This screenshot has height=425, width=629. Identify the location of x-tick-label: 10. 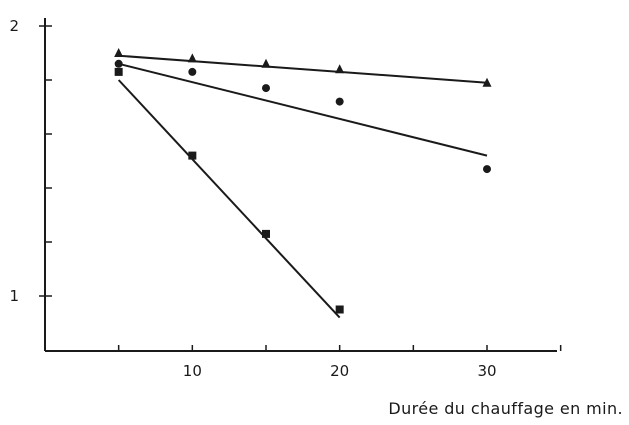
(192, 371).